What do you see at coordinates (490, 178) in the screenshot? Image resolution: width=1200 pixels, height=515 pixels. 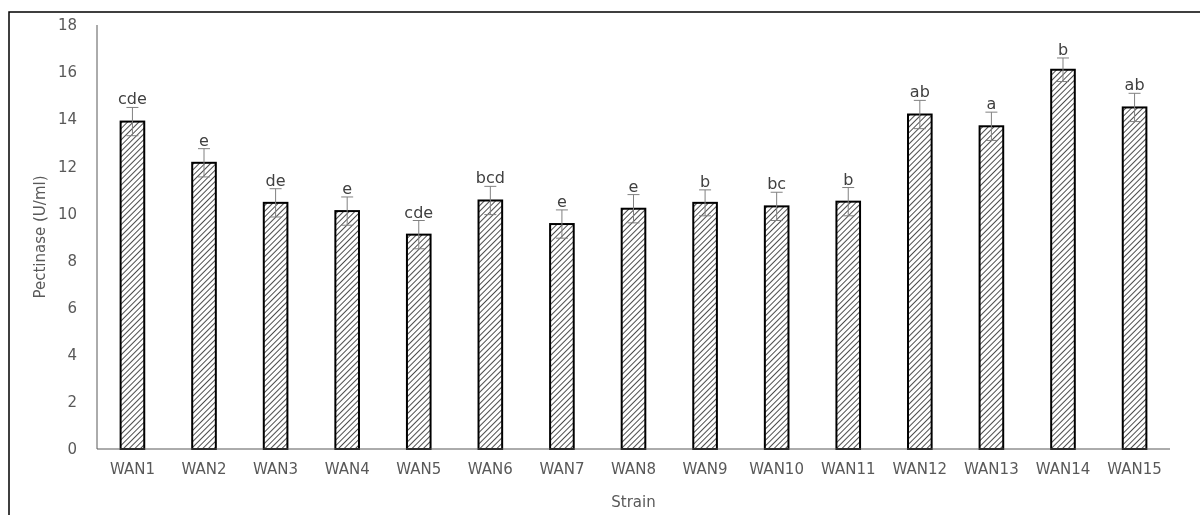 I see `data-label: bcd` at bounding box center [490, 178].